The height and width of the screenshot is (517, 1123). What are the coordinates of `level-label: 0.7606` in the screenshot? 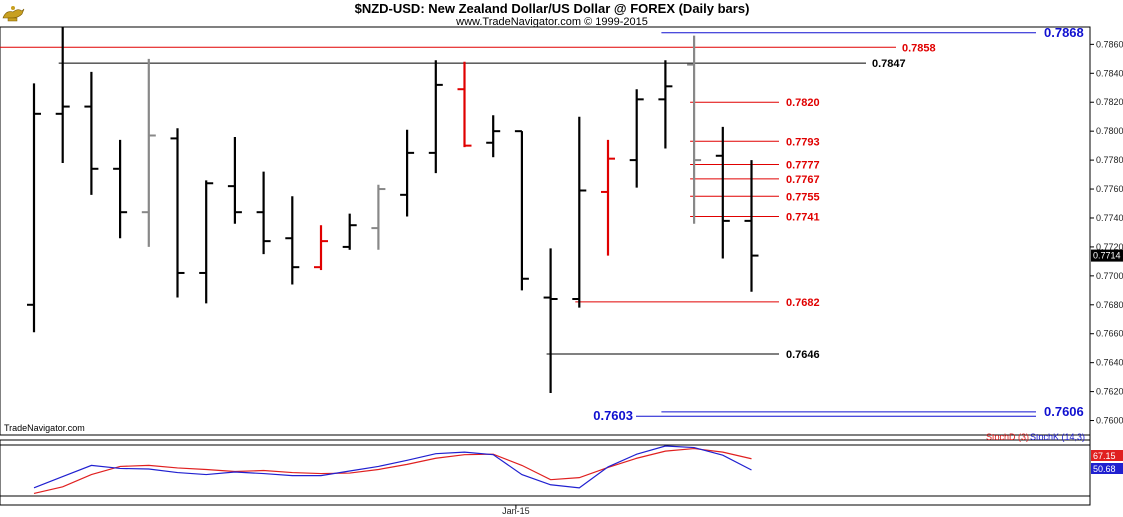 It's located at (1064, 411).